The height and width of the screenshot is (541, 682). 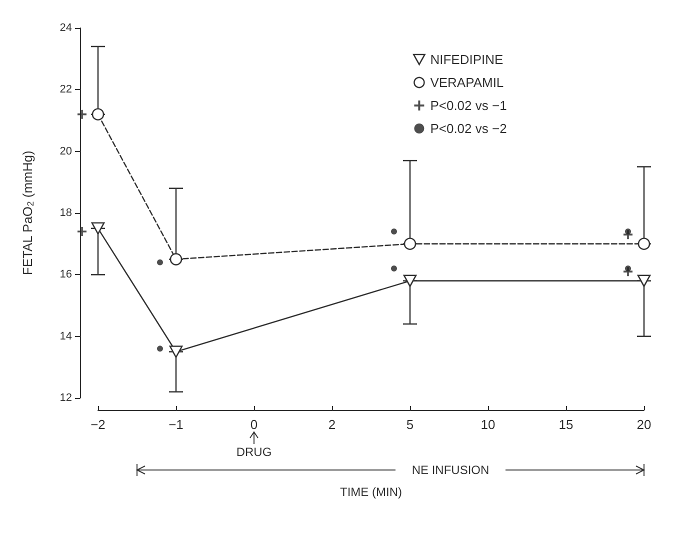 What do you see at coordinates (66, 213) in the screenshot?
I see `y-tick-label: 18` at bounding box center [66, 213].